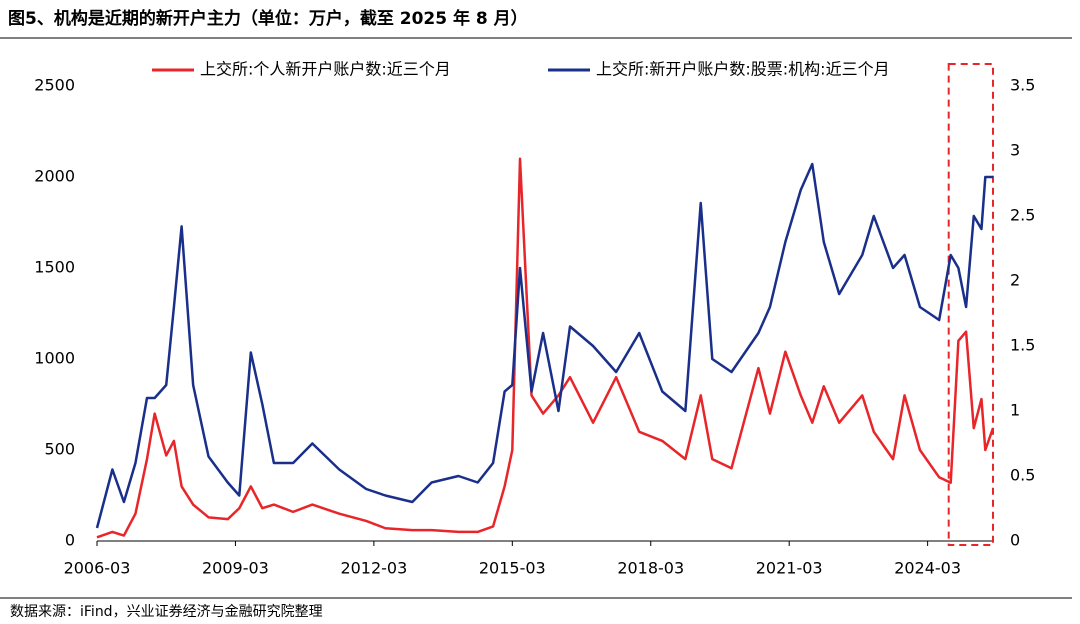 The image size is (1080, 624). I want to click on x-tick-label: 2021-03, so click(789, 568).